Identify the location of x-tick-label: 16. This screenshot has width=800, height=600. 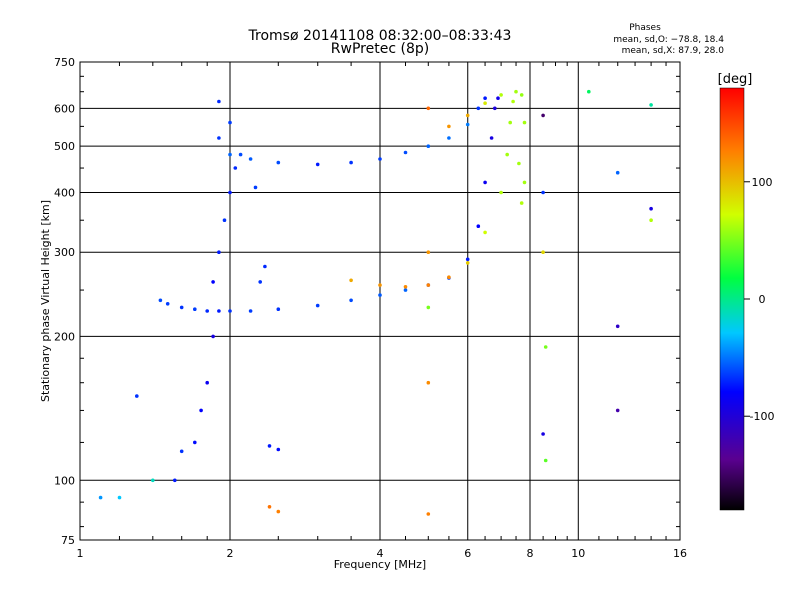
(680, 553).